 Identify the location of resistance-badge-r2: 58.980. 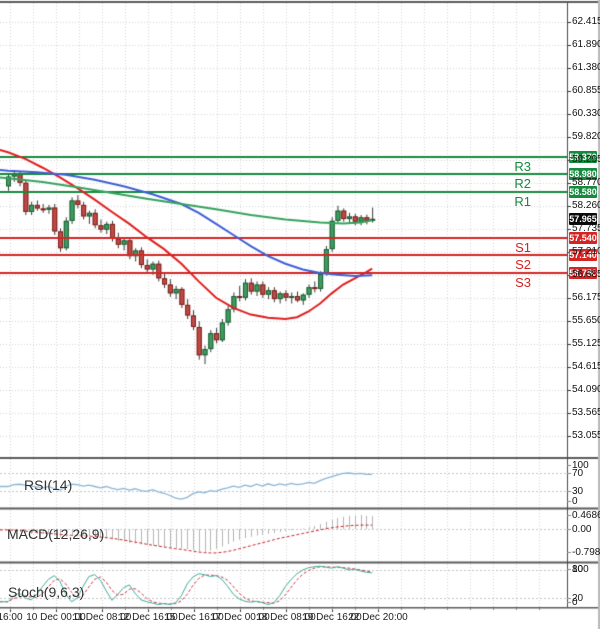
(583, 173).